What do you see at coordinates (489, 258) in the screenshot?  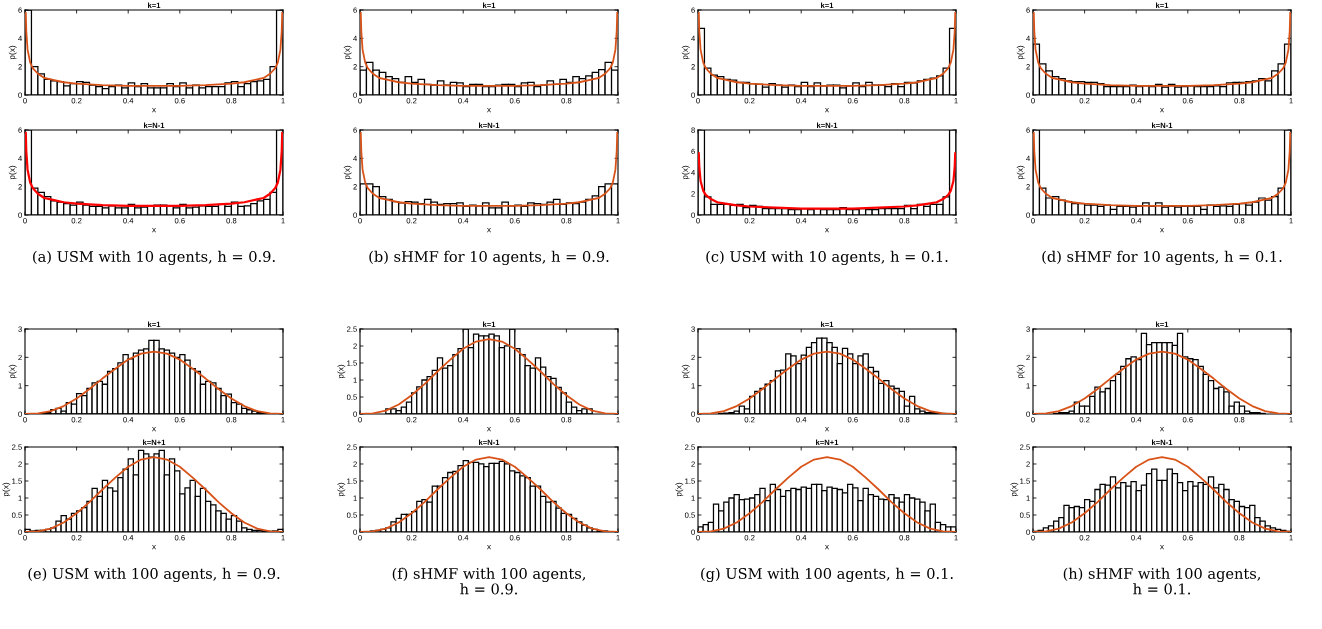 I see `text: (b) sHMF for 10 agents, h = 0.9.` at bounding box center [489, 258].